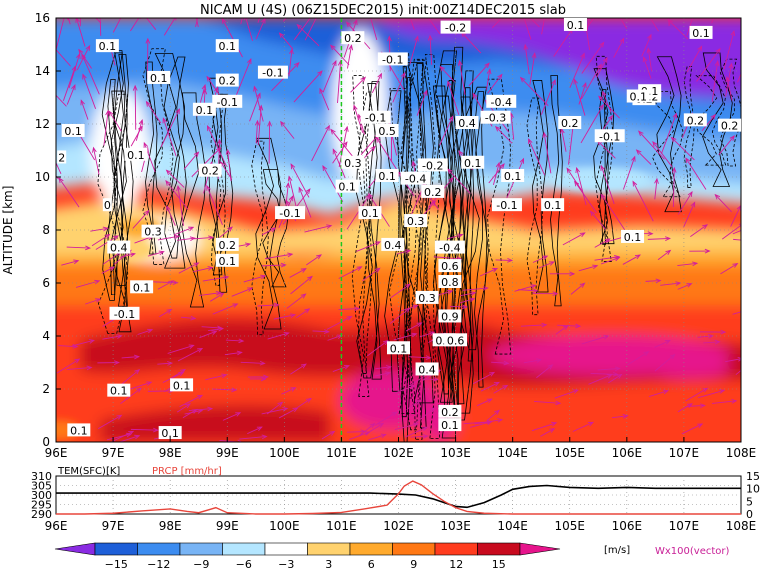 Image resolution: width=767 pixels, height=575 pixels. Describe the element at coordinates (113, 526) in the screenshot. I see `surface-x-tick-label: 97E` at that location.